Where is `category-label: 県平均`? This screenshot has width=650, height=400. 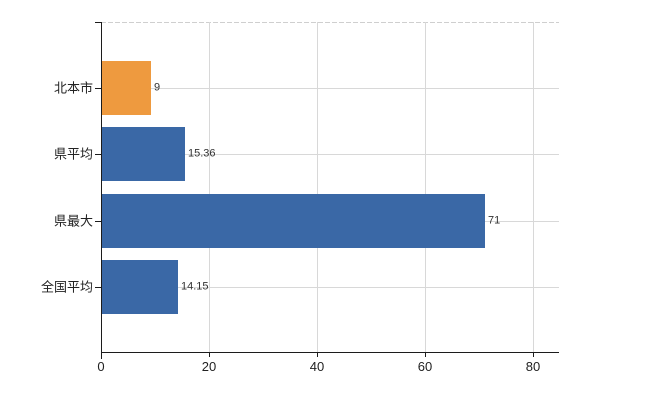 category-label: 県平均 is located at coordinates (73, 154).